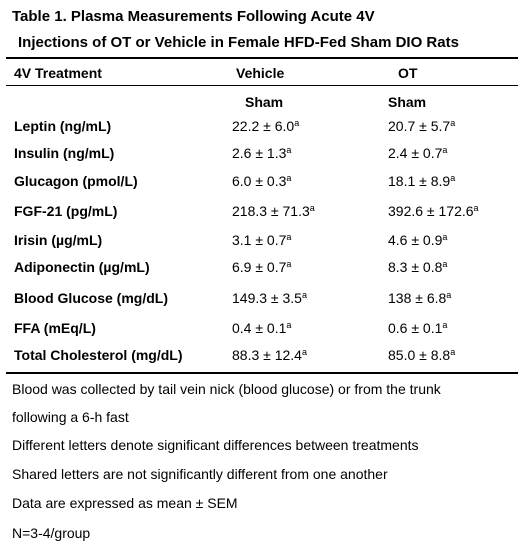  I want to click on bottom-rule, so click(262, 373).